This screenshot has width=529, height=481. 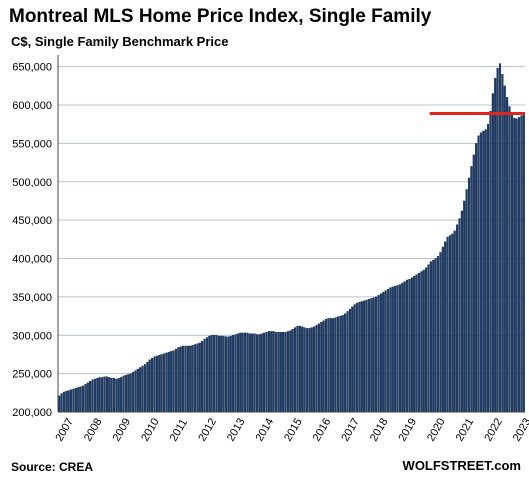 I want to click on y-tick-label: 350,000, so click(x=32, y=298).